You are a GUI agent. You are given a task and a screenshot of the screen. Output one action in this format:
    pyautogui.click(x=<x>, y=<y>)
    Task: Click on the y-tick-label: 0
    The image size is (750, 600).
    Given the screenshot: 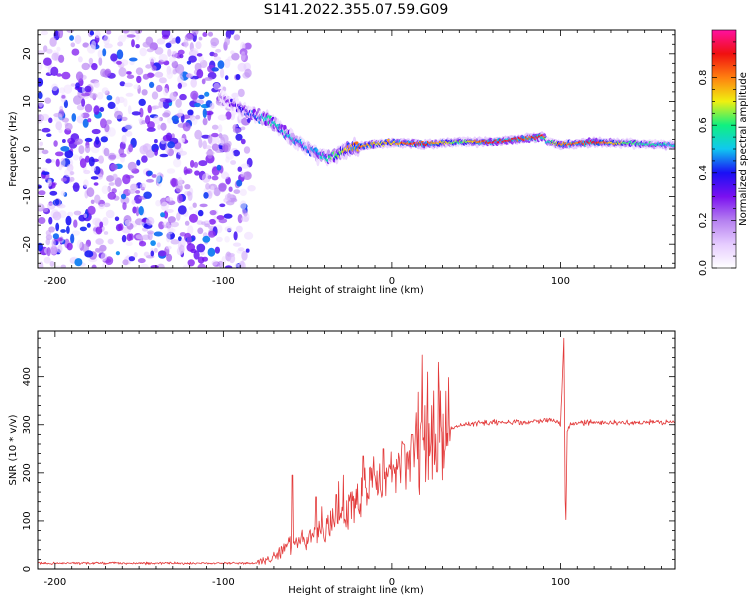 What is the action you would take?
    pyautogui.click(x=27, y=149)
    